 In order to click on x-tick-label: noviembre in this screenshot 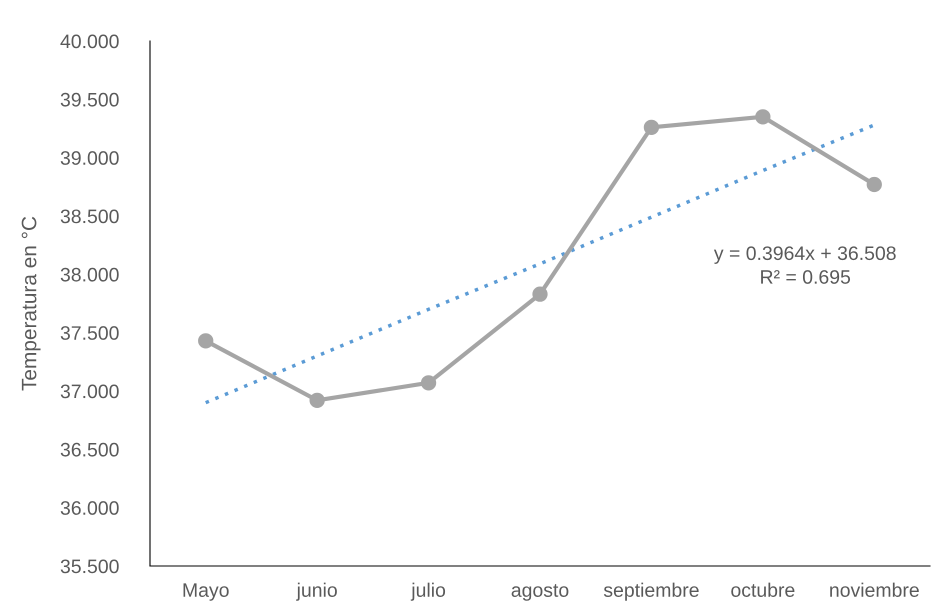, I will do `click(874, 589)`.